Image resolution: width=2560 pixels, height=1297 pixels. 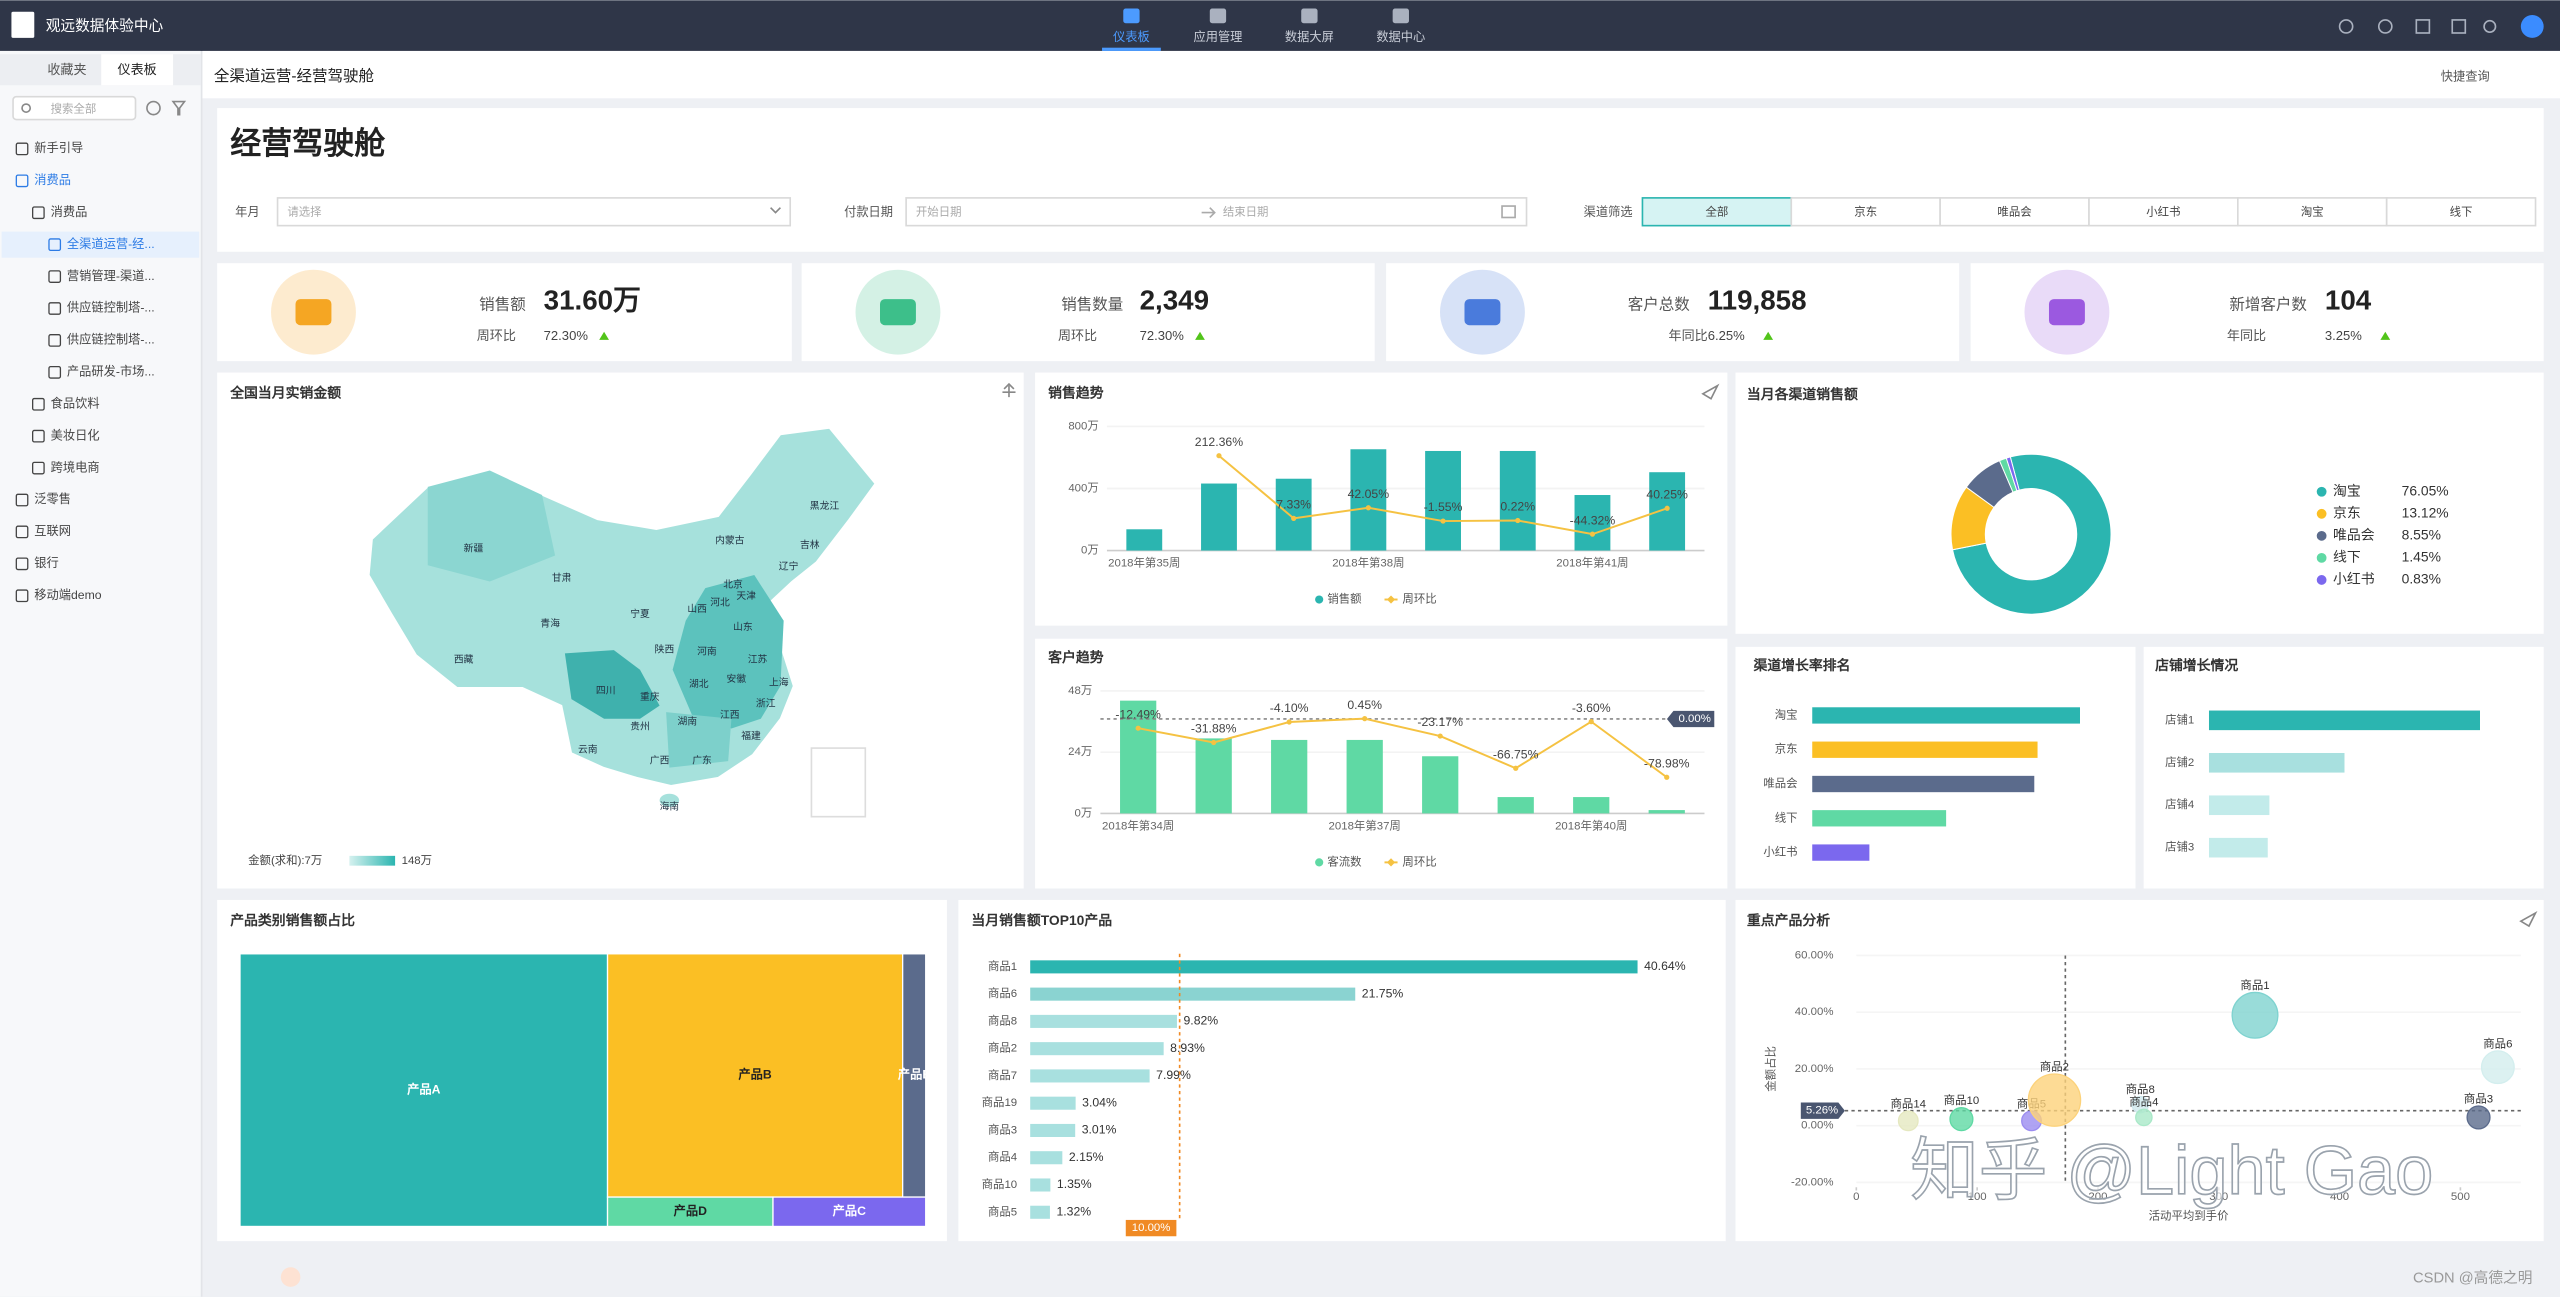 I want to click on nav-item: 仪表板, so click(x=1131, y=37).